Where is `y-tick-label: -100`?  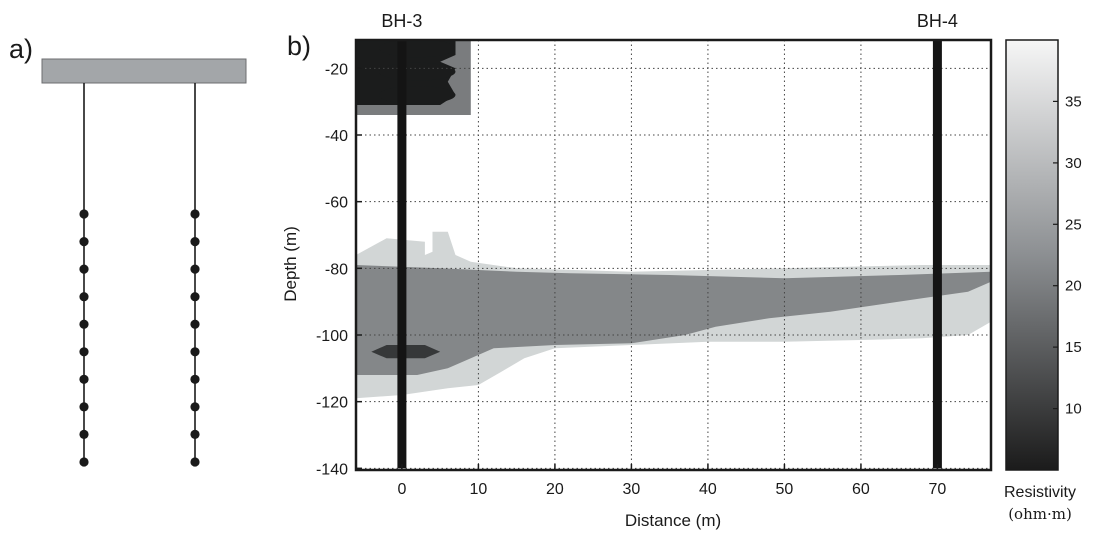 y-tick-label: -100 is located at coordinates (332, 336).